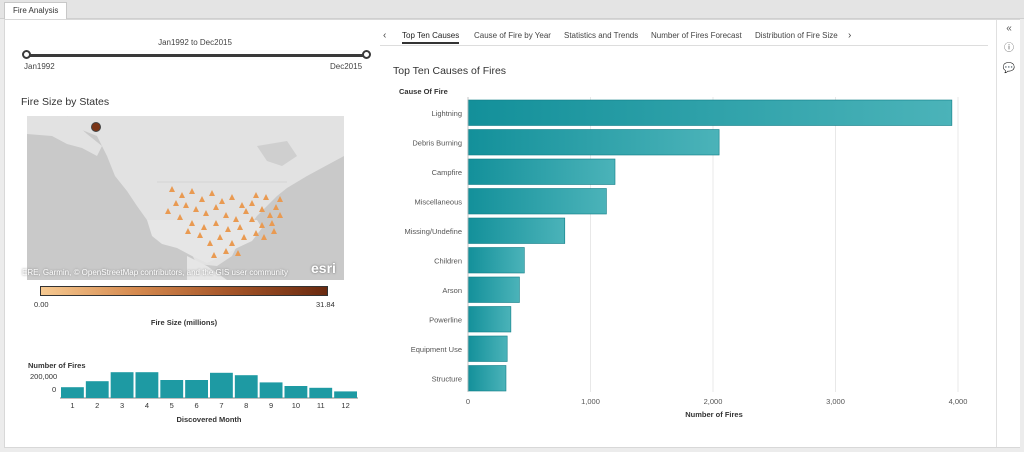 The width and height of the screenshot is (1024, 452). I want to click on legend-min-label: 0.00, so click(41, 304).